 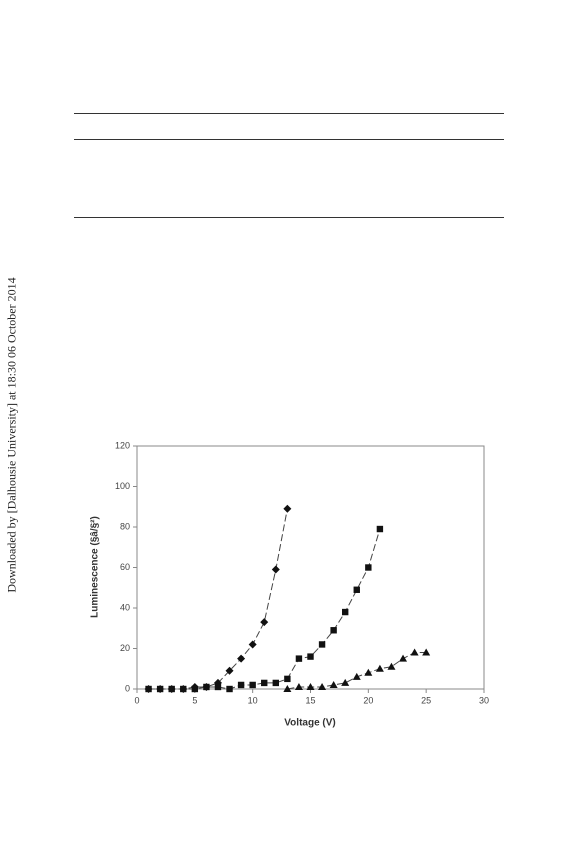 What do you see at coordinates (136, 700) in the screenshot?
I see `x-tick-label: 0` at bounding box center [136, 700].